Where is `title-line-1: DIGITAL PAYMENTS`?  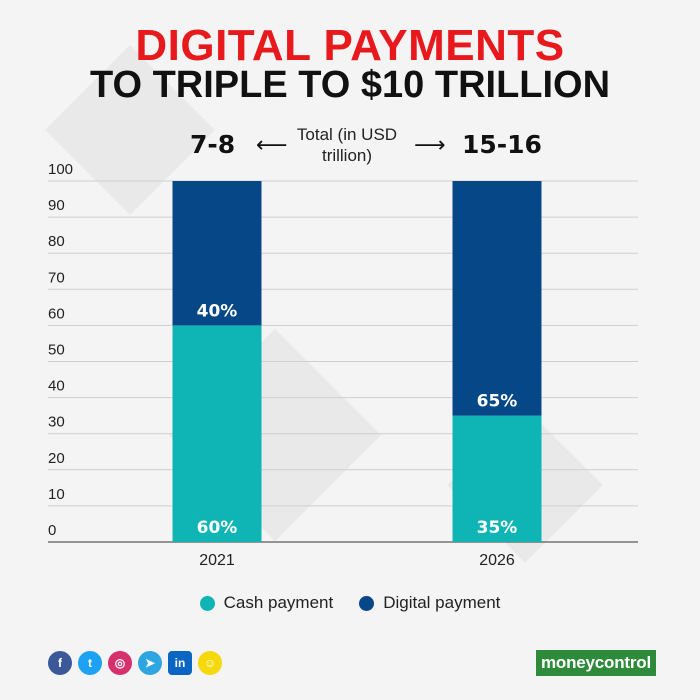
title-line-1: DIGITAL PAYMENTS is located at coordinates (350, 45).